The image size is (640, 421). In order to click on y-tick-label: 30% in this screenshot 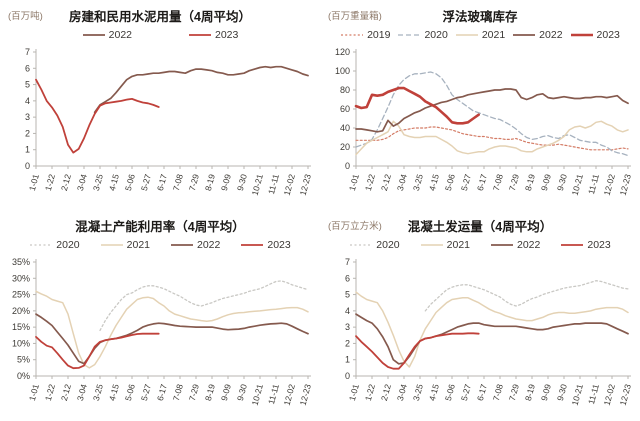, I will do `click(21, 278)`.